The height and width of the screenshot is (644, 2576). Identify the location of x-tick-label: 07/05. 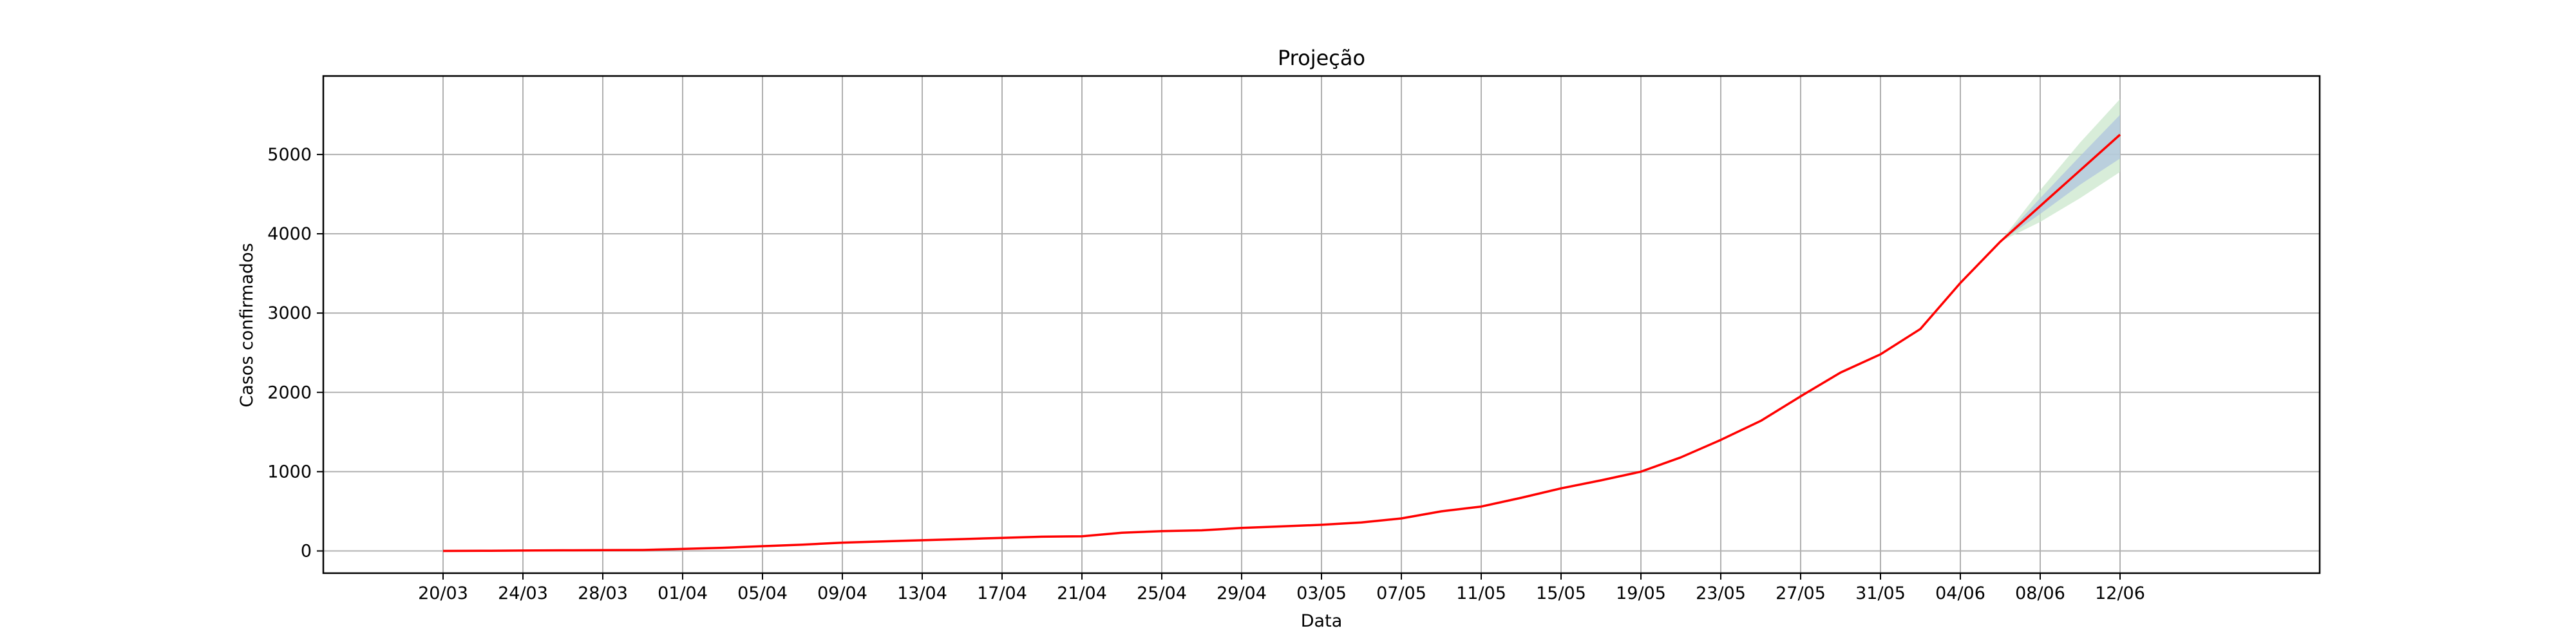
(1401, 593).